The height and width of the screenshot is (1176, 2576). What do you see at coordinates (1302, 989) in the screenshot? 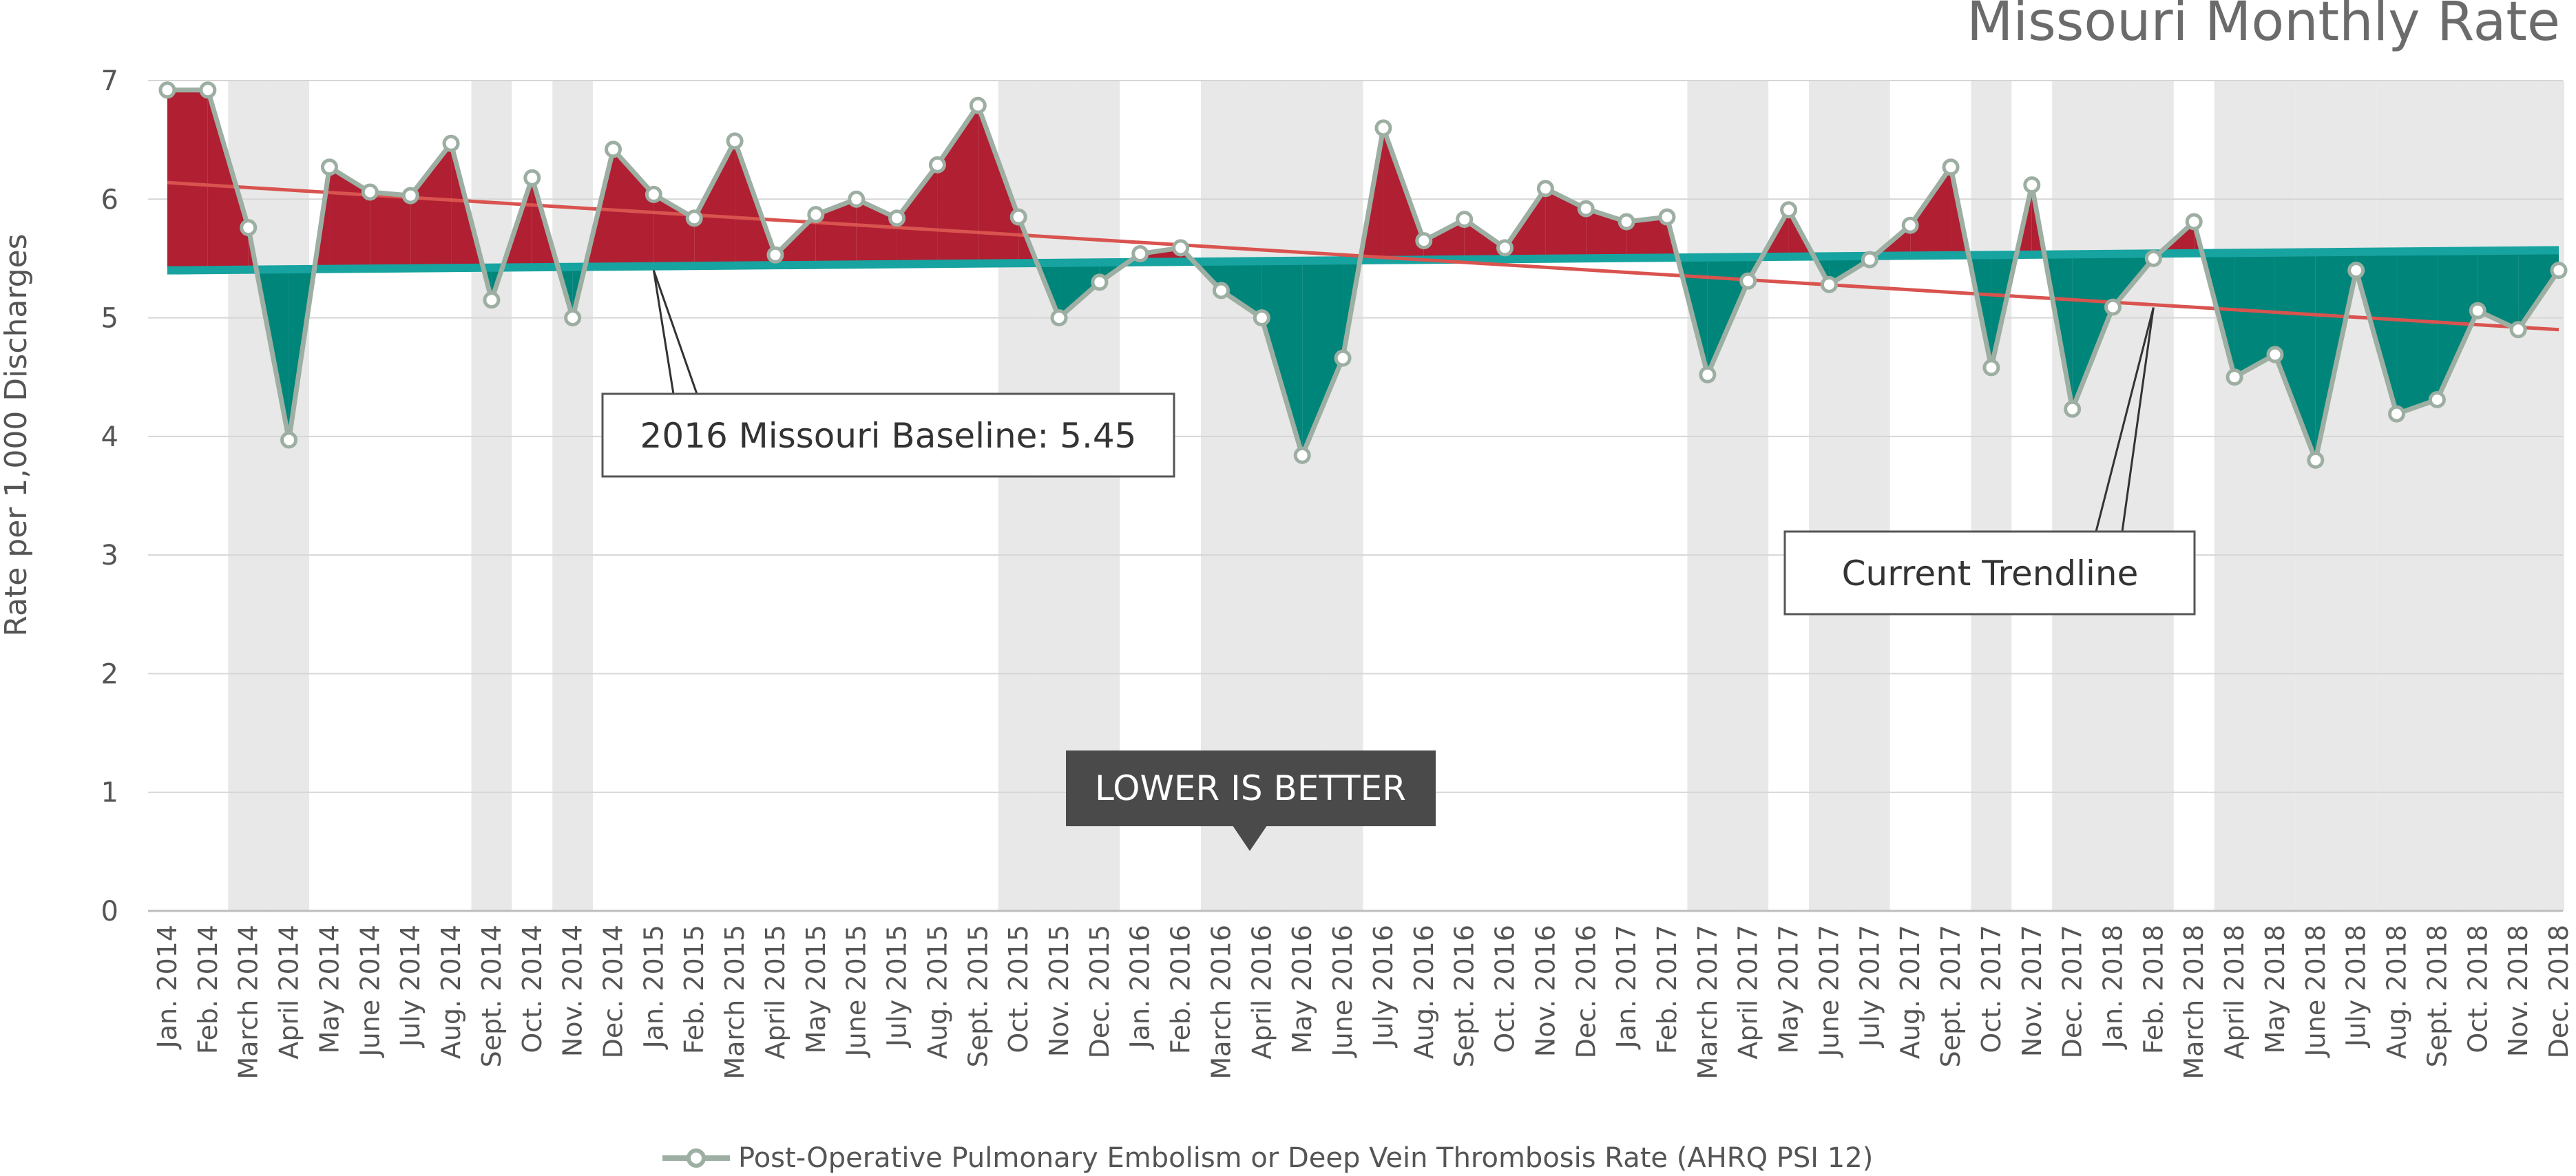
I see `x-tick-label: May 2016` at bounding box center [1302, 989].